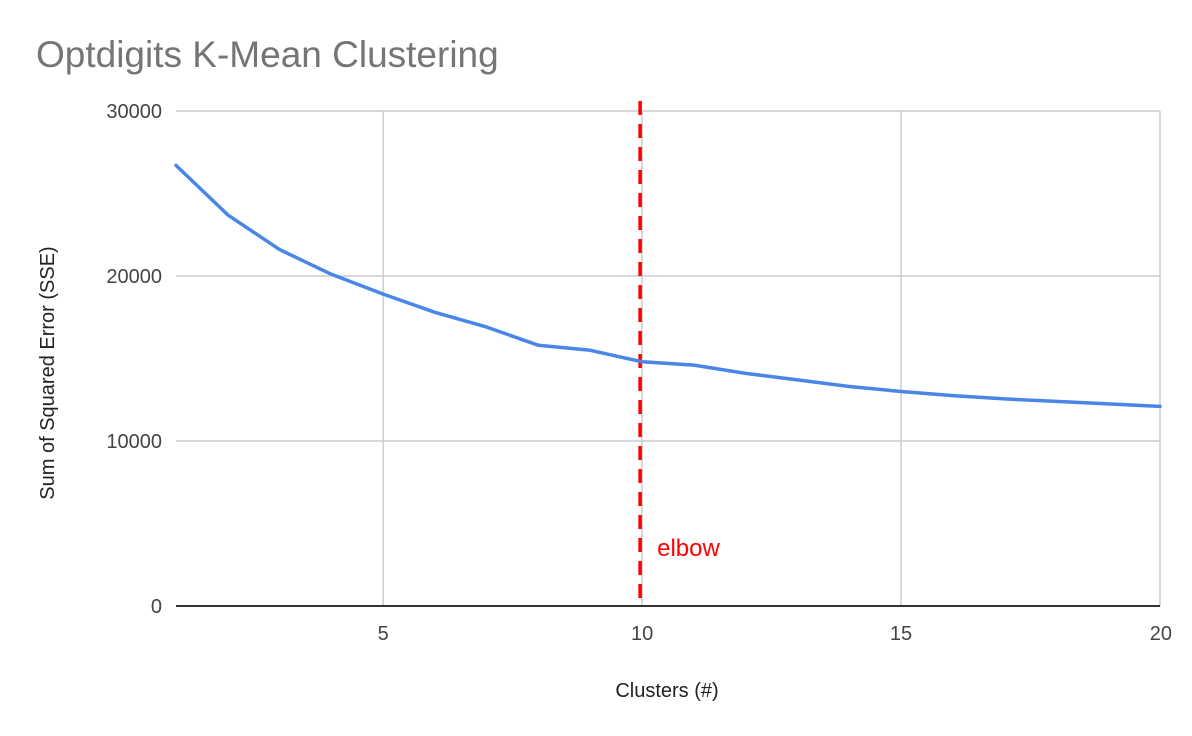 The width and height of the screenshot is (1192, 736). I want to click on y-axis-title: Sum of Squared Error (SSE), so click(48, 372).